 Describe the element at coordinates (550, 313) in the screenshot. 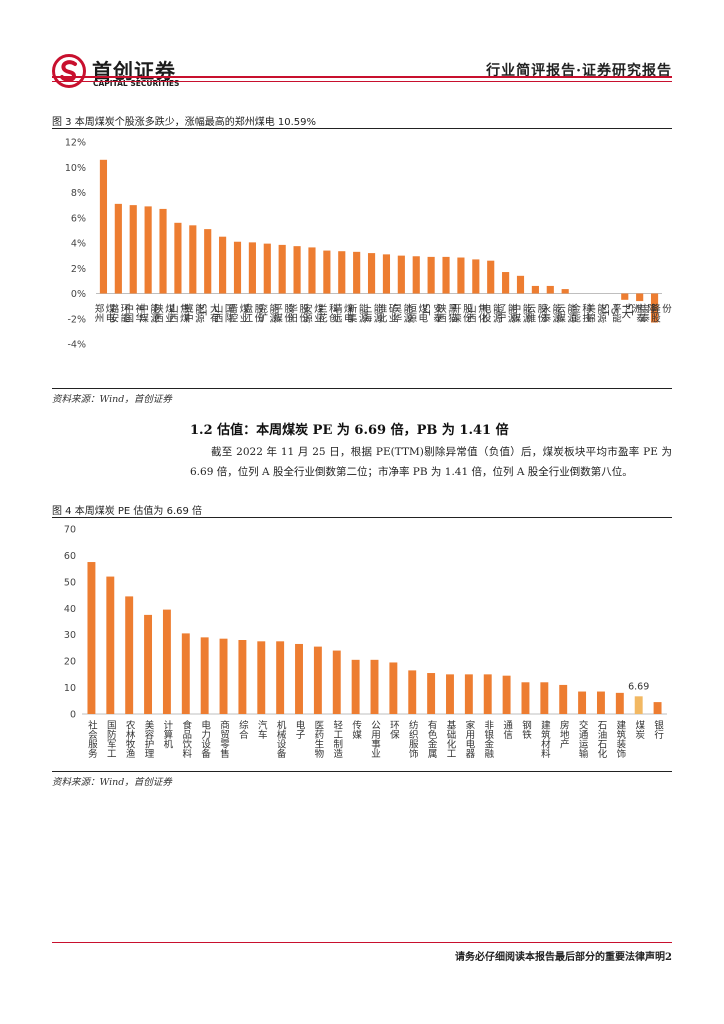

I see `x-tick-label: 永泰 能源` at that location.